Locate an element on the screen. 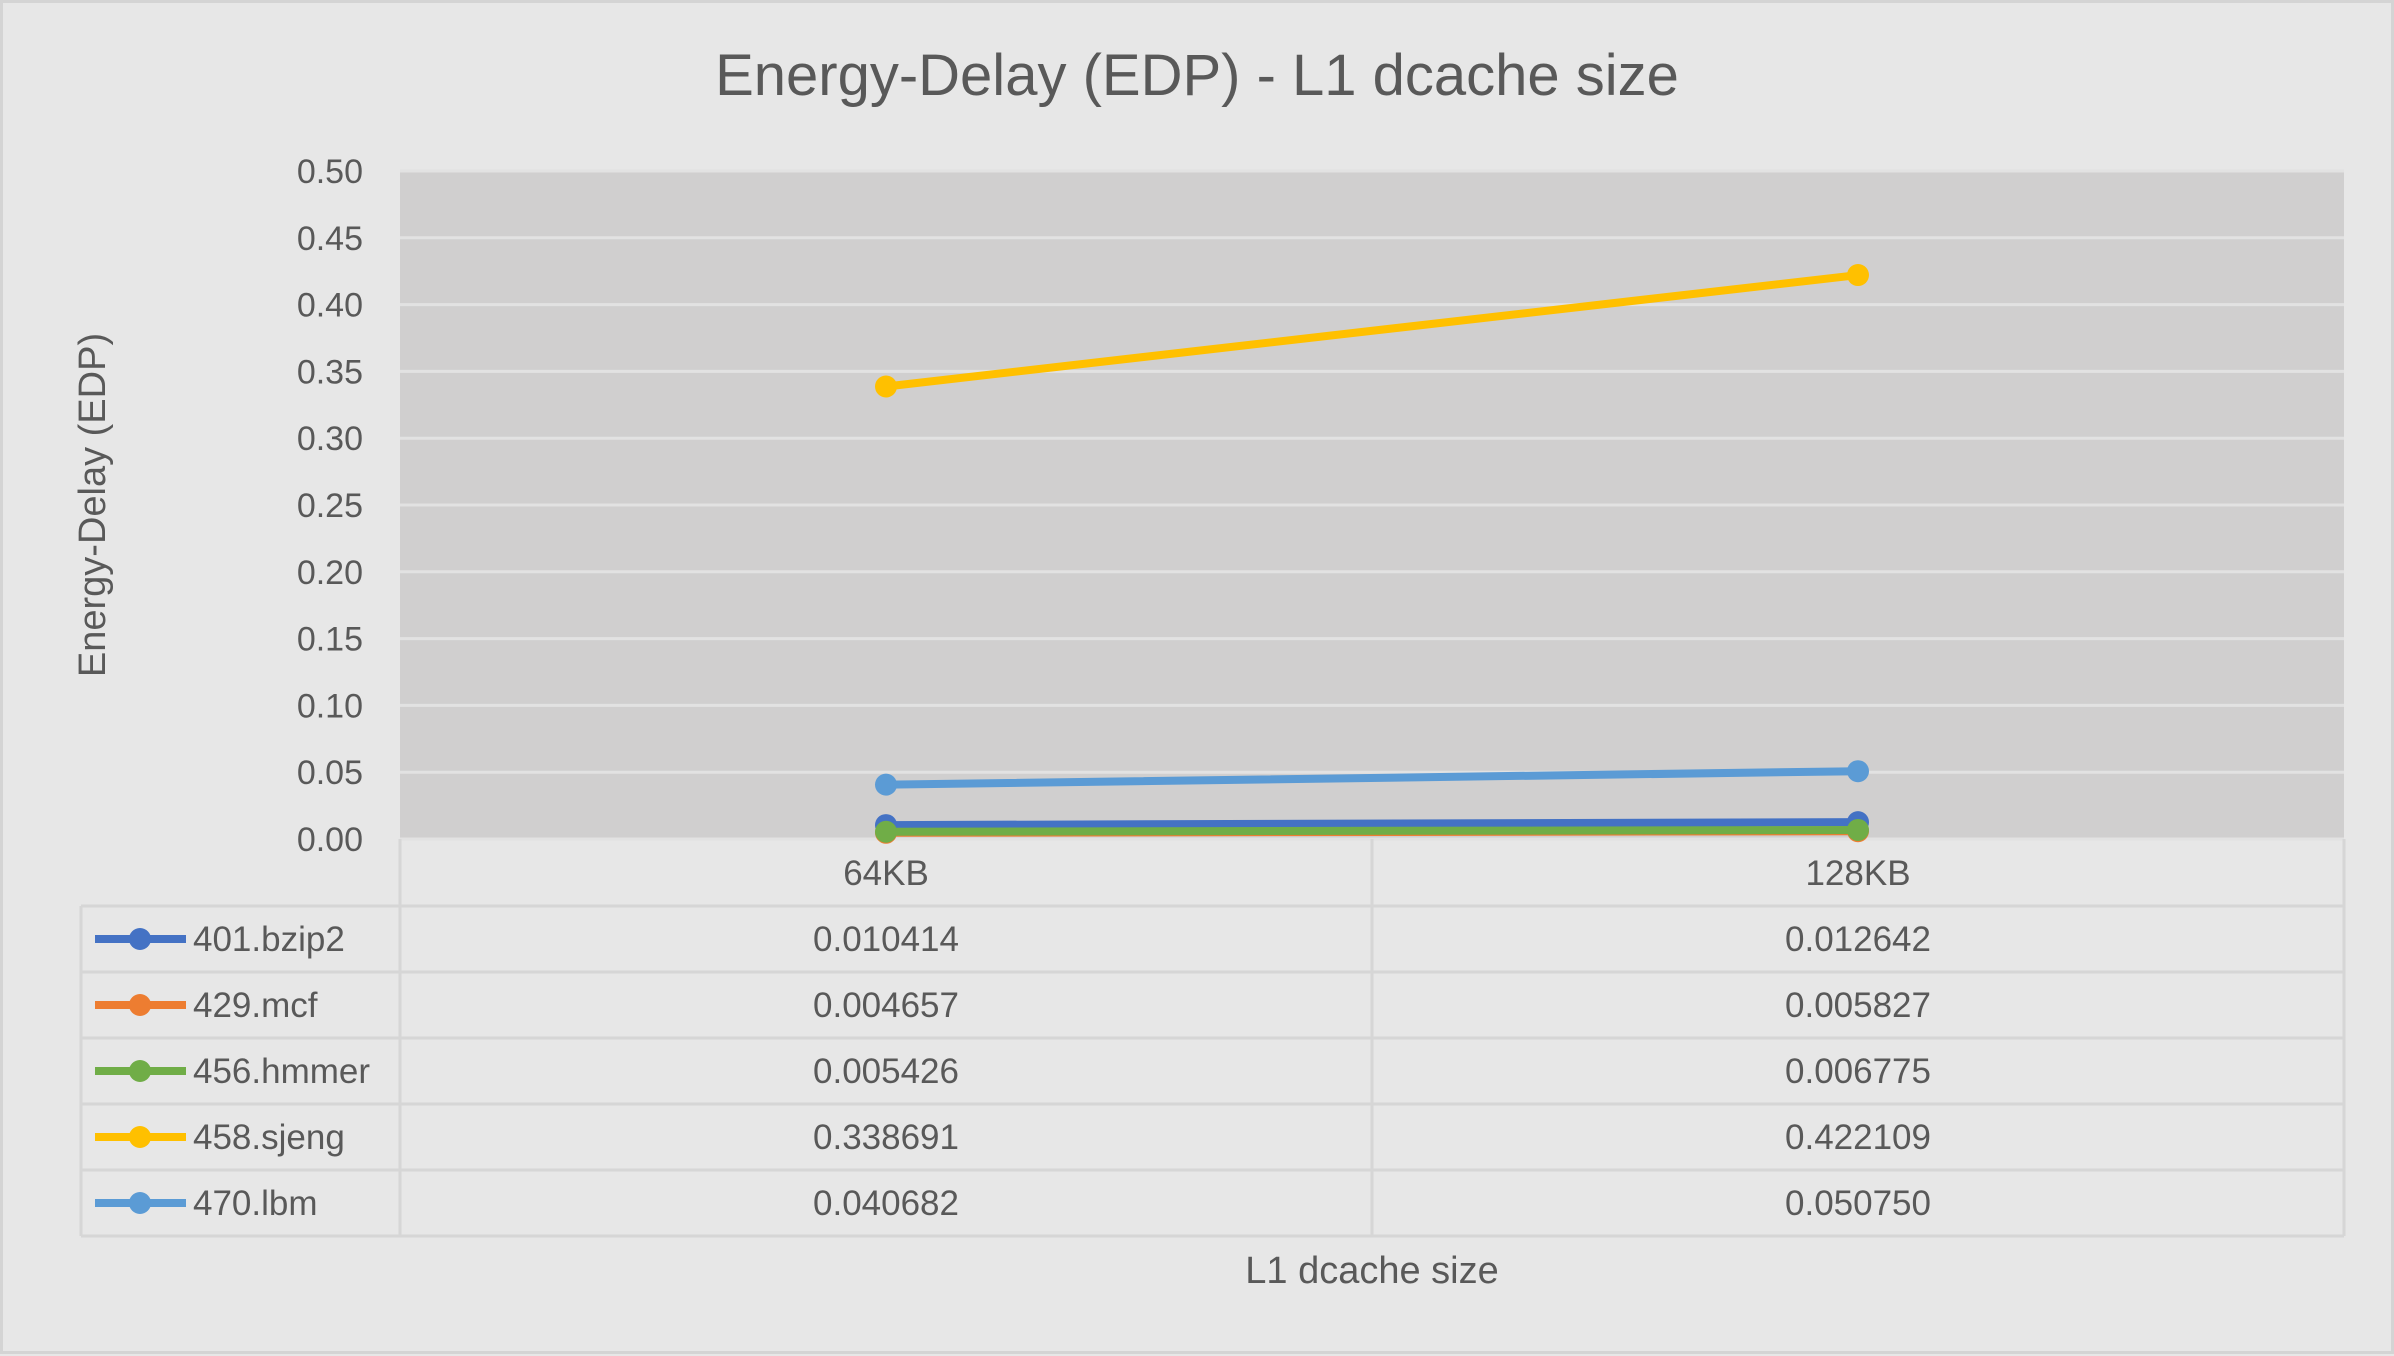 The width and height of the screenshot is (2394, 1356). legend-label: 429.mcf is located at coordinates (255, 1005).